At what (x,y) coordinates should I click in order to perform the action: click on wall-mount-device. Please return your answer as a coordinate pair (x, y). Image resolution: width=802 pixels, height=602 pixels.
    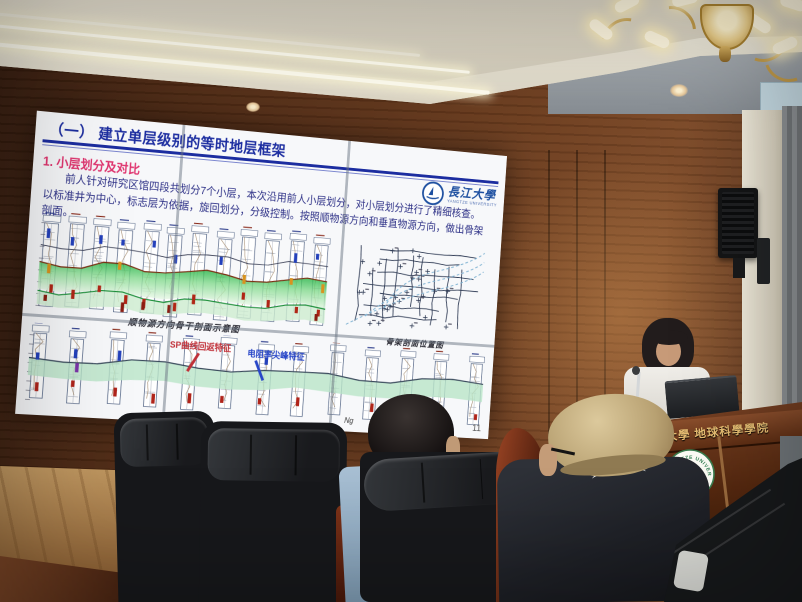
    Looking at the image, I should click on (763, 261).